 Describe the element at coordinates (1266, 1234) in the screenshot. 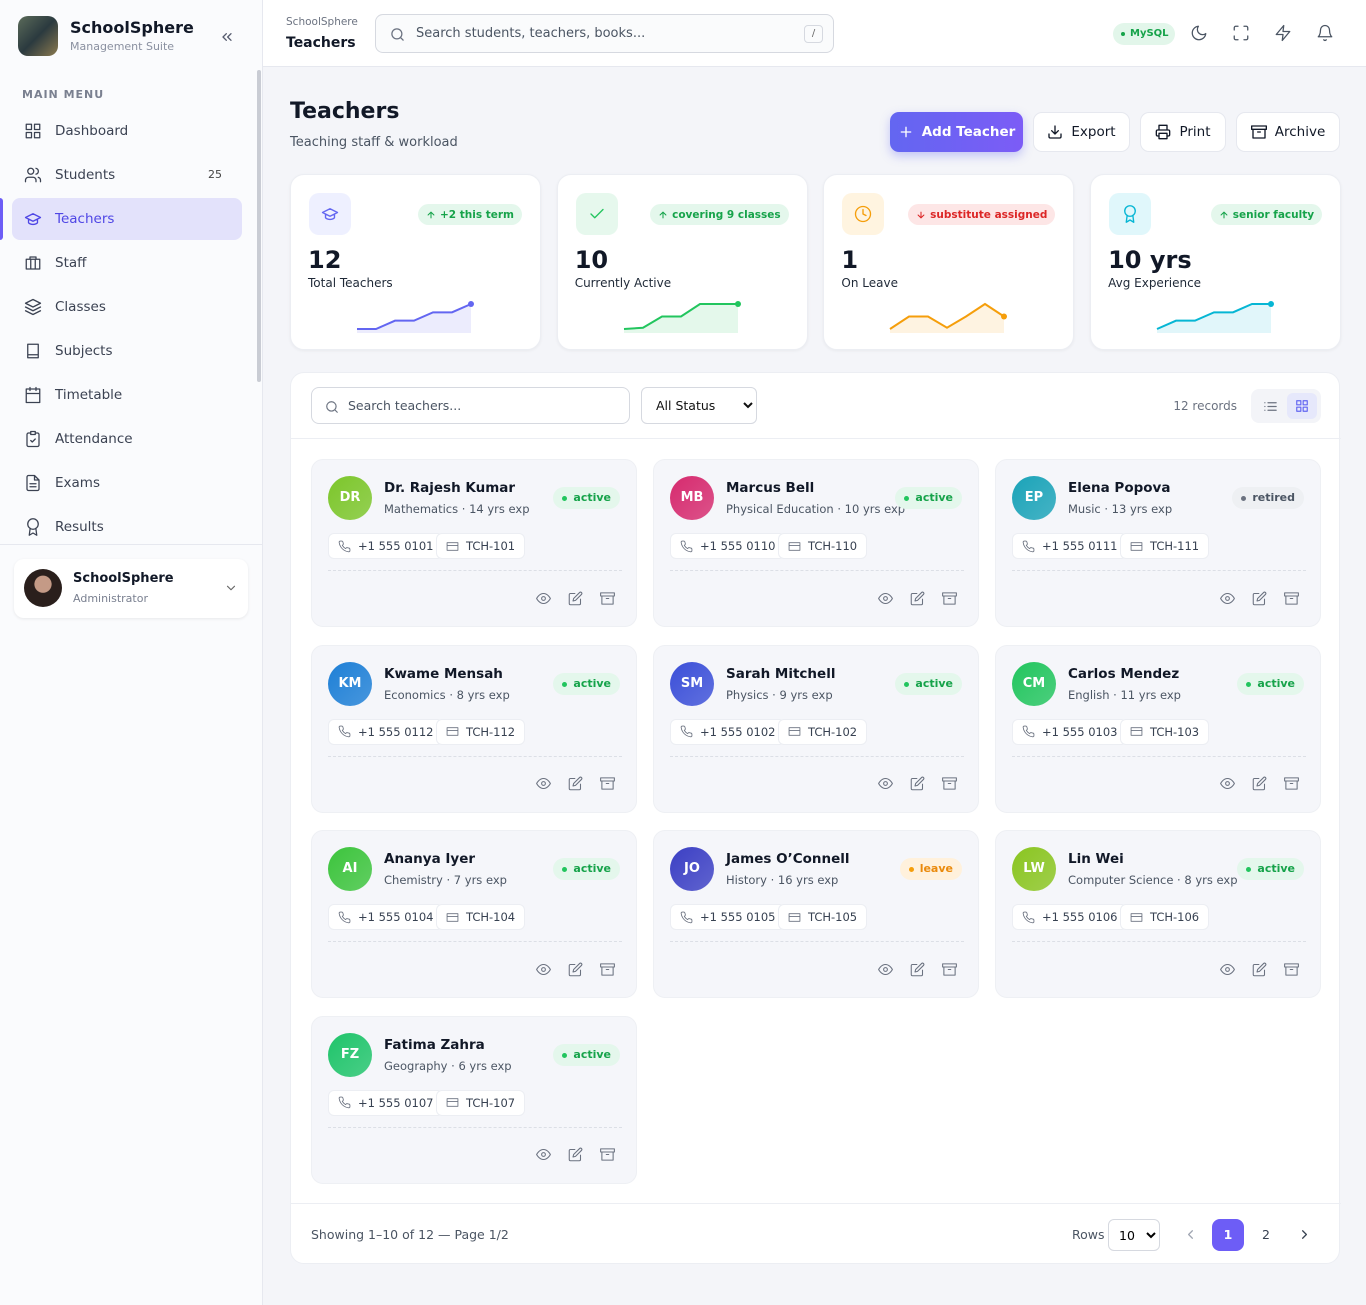

I see `page-button: 2` at that location.